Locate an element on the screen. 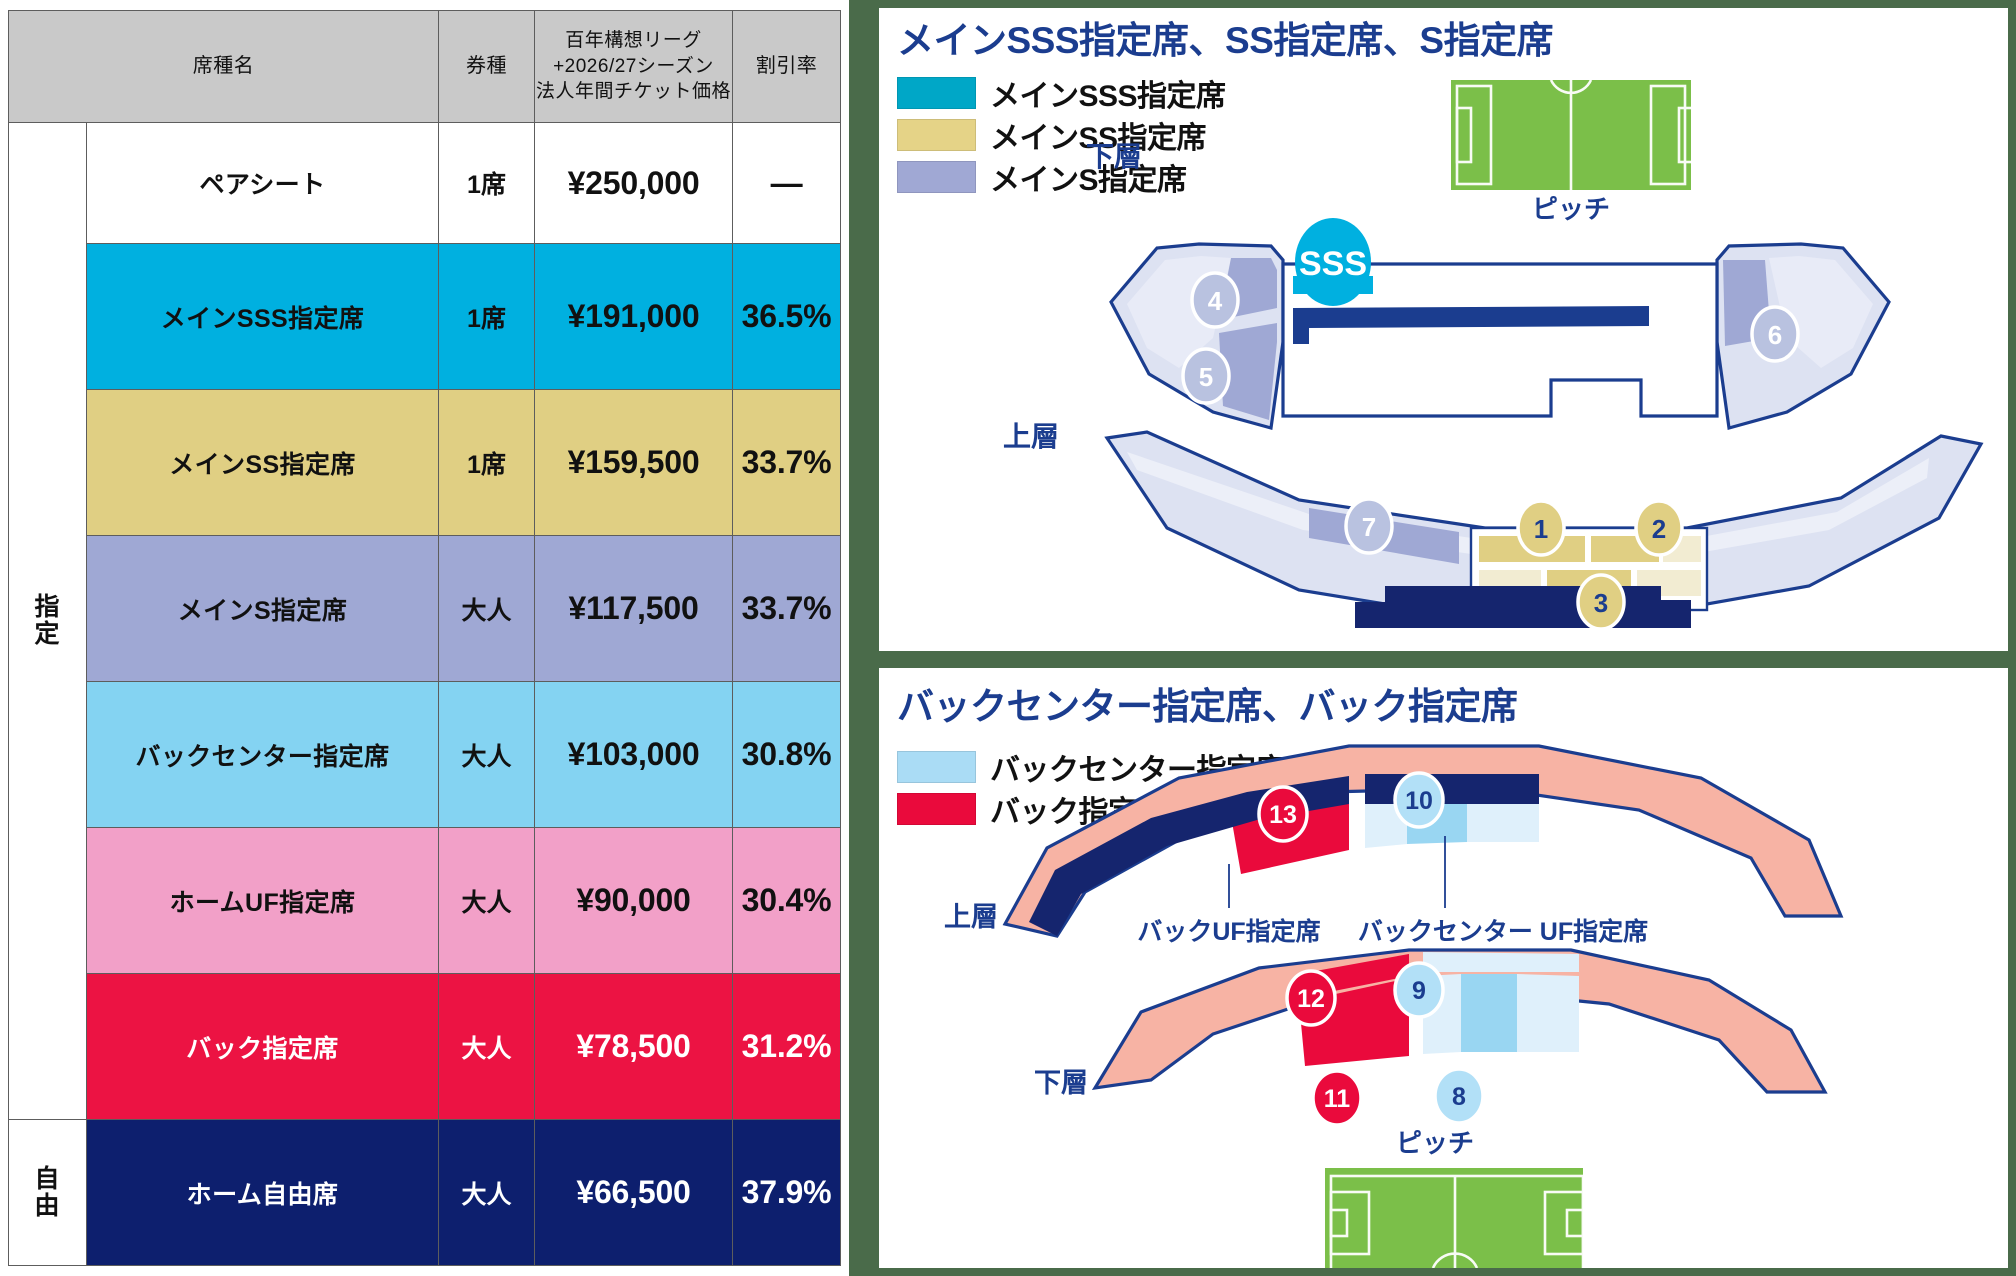 This screenshot has height=1276, width=2016. home-free-band is located at coordinates (1523, 607).